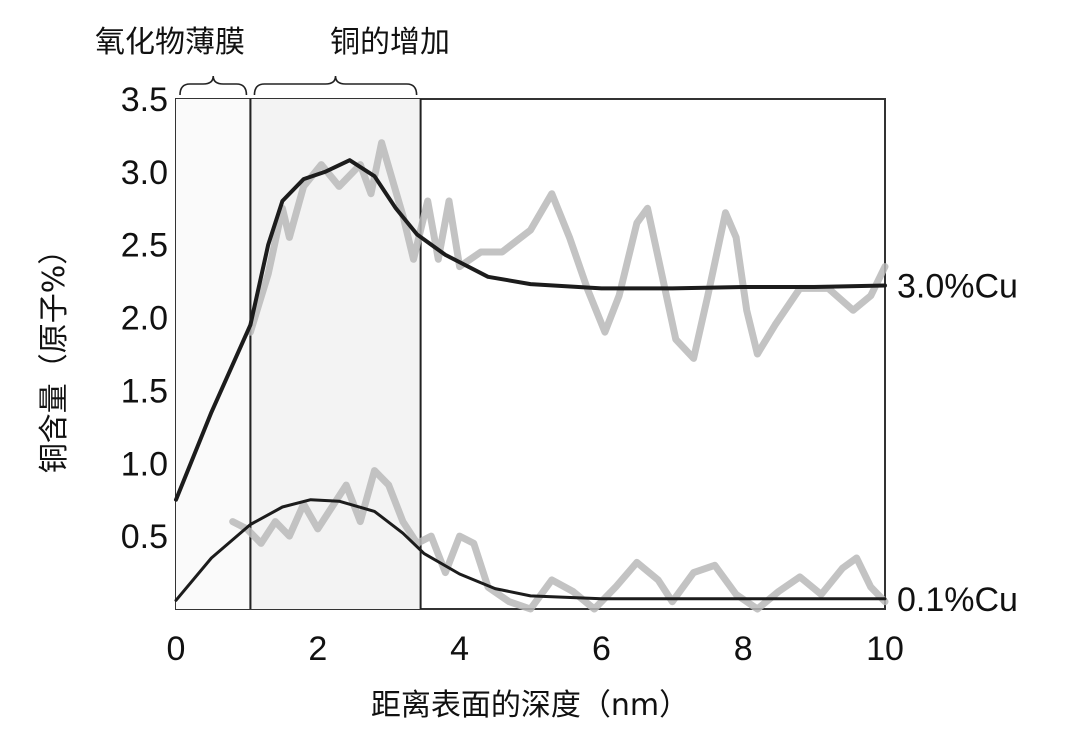  I want to click on series-end-label-1: 0.1%Cu, so click(957, 600).